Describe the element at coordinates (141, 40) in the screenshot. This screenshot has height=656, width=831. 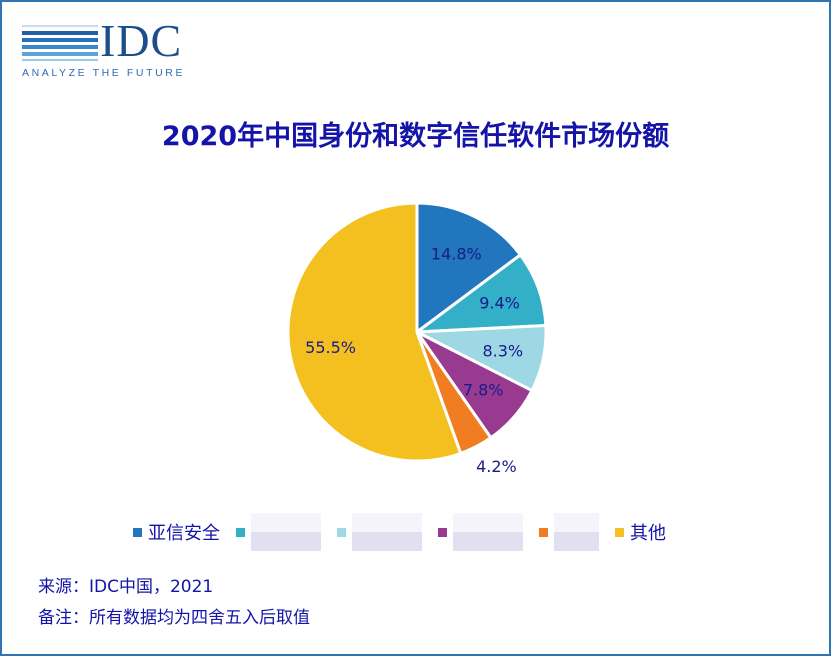
I see `logo-text: IDC` at that location.